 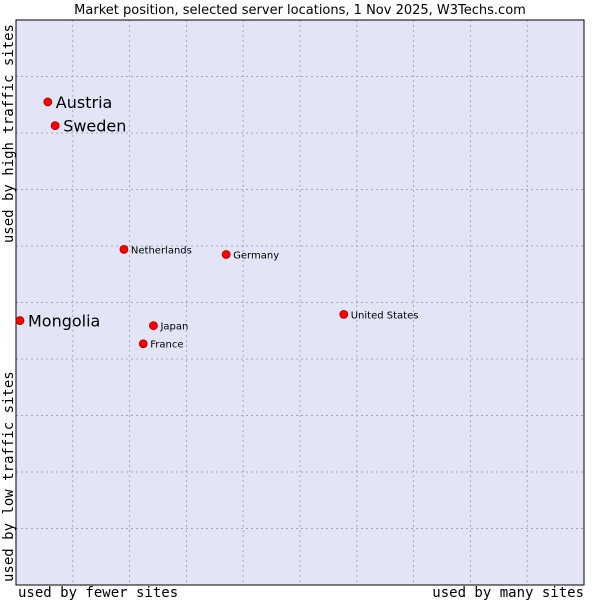 I want to click on point-label-united-states: United States, so click(x=385, y=315).